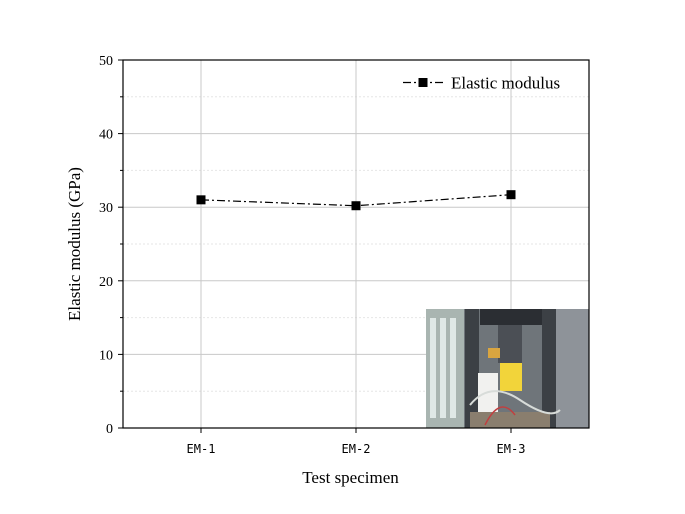  Describe the element at coordinates (111, 245) in the screenshot. I see `y-axis-ticks: 0 10 20 30 40 50` at that location.